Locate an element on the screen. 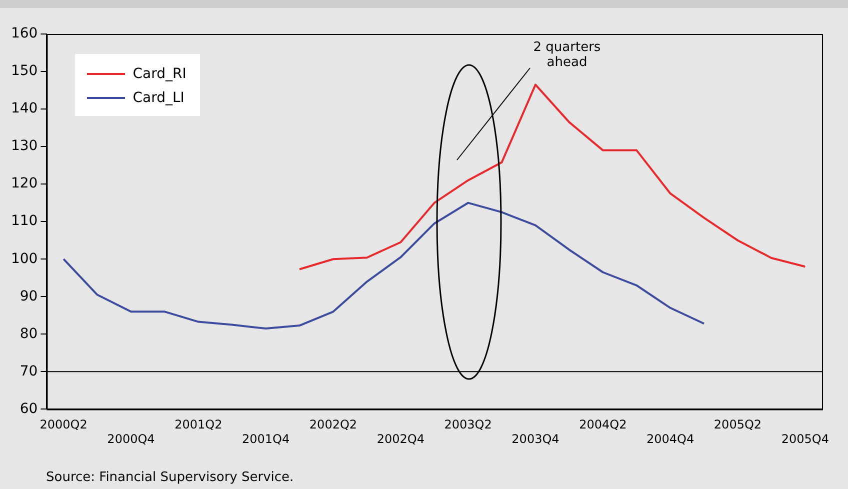 The image size is (848, 489). y-tick-label: 70 is located at coordinates (29, 371).